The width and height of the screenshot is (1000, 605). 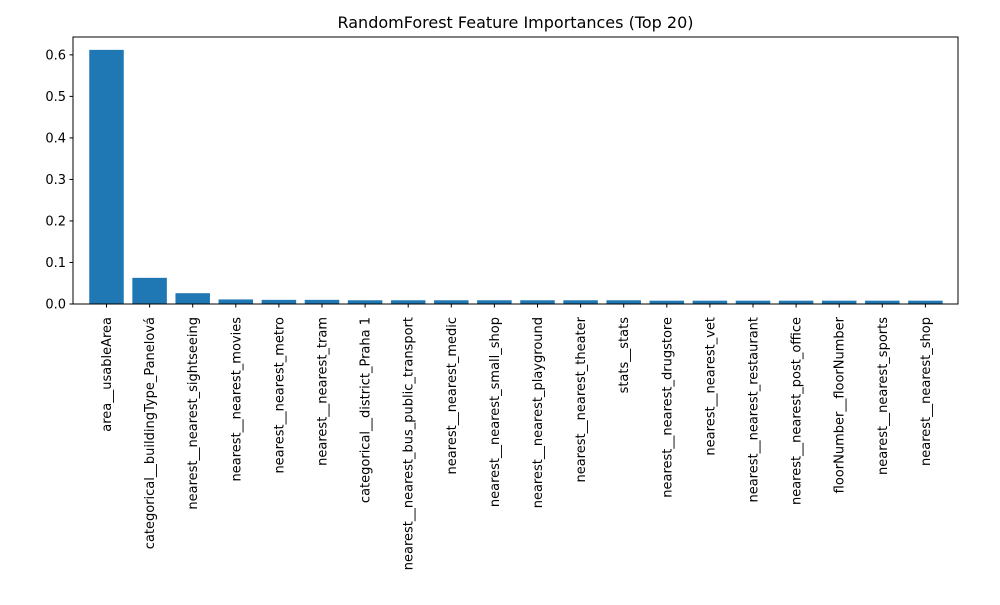 I want to click on x-tick-label: nearest__nearest_medic, so click(x=452, y=395).